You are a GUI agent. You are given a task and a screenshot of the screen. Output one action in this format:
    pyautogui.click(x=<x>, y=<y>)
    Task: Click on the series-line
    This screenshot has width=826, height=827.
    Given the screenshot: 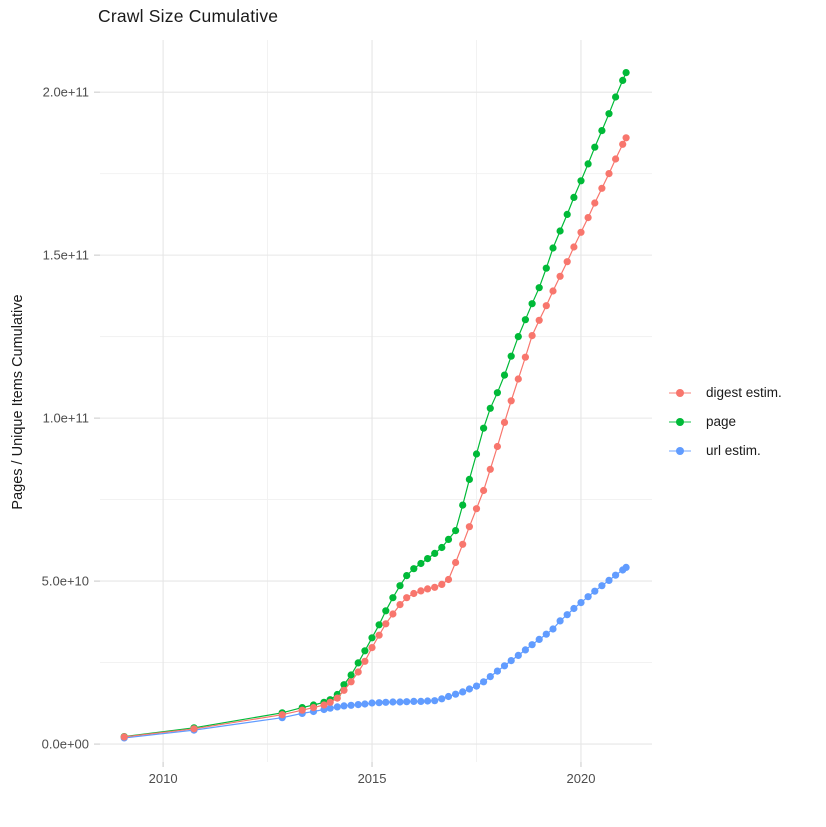 What is the action you would take?
    pyautogui.click(x=375, y=652)
    